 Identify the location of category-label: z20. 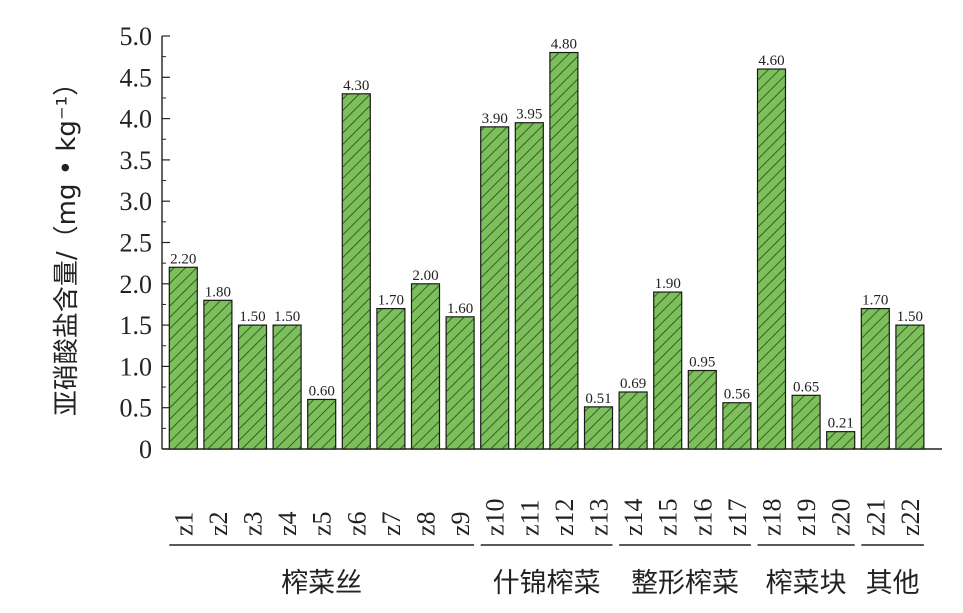
(841, 517).